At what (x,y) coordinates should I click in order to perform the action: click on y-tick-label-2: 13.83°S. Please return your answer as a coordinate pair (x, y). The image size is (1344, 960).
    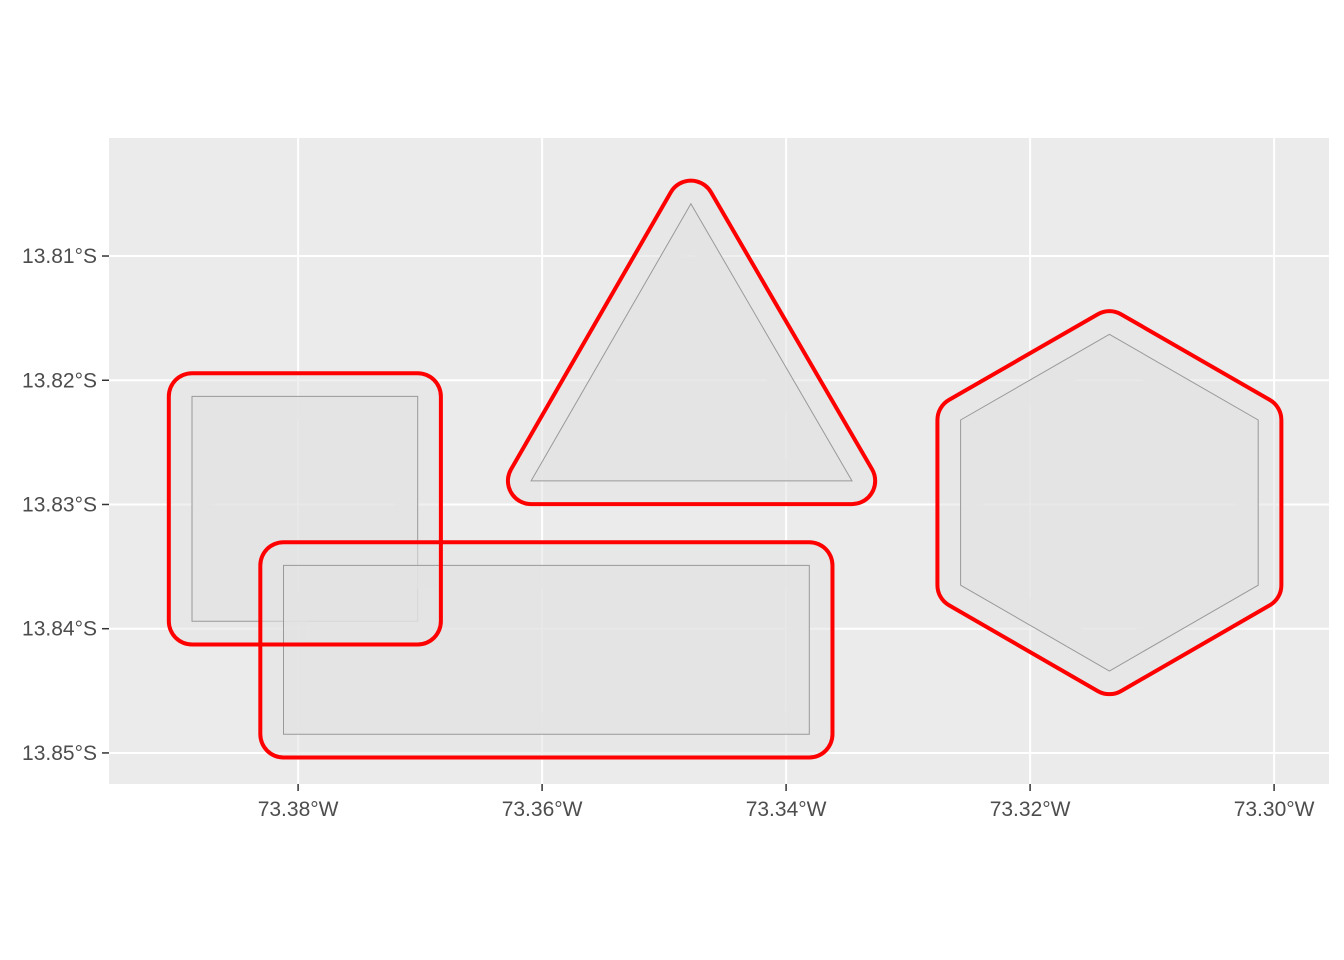
    Looking at the image, I should click on (59, 504).